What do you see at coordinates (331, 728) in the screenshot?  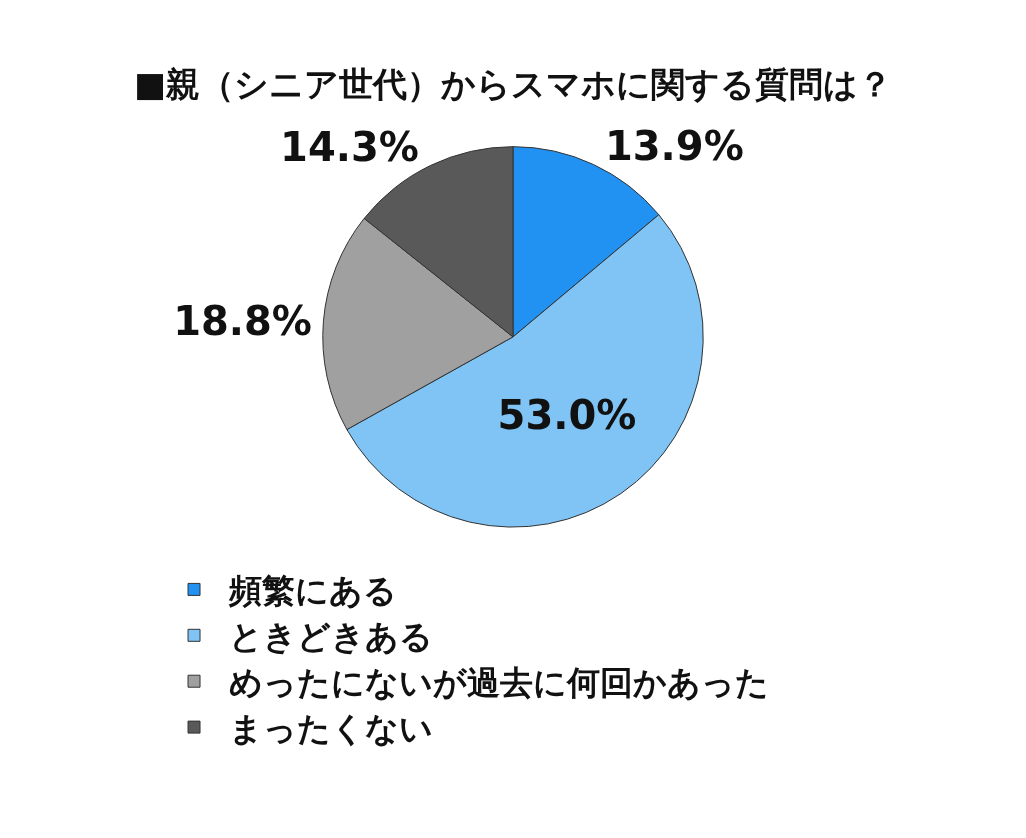 I see `legend-label: まったくない` at bounding box center [331, 728].